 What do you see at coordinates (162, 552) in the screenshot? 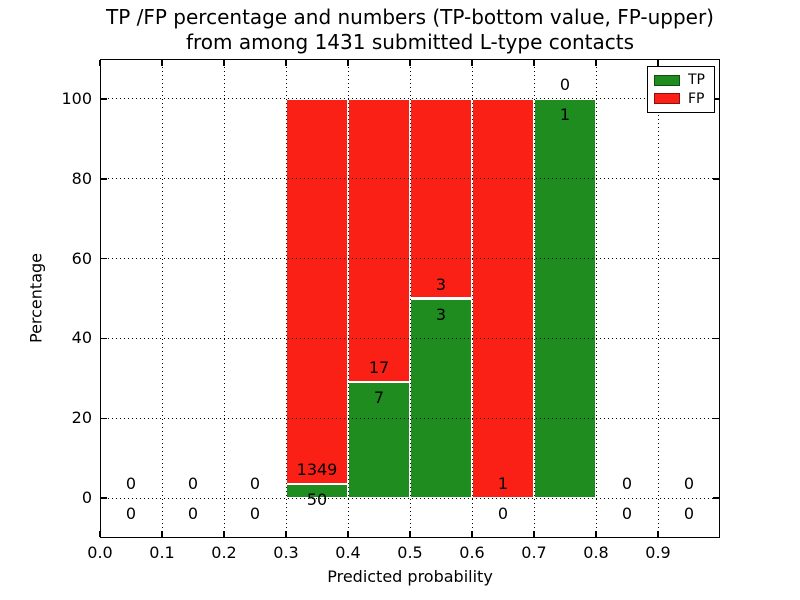
I see `x-tick-label: 0.1` at bounding box center [162, 552].